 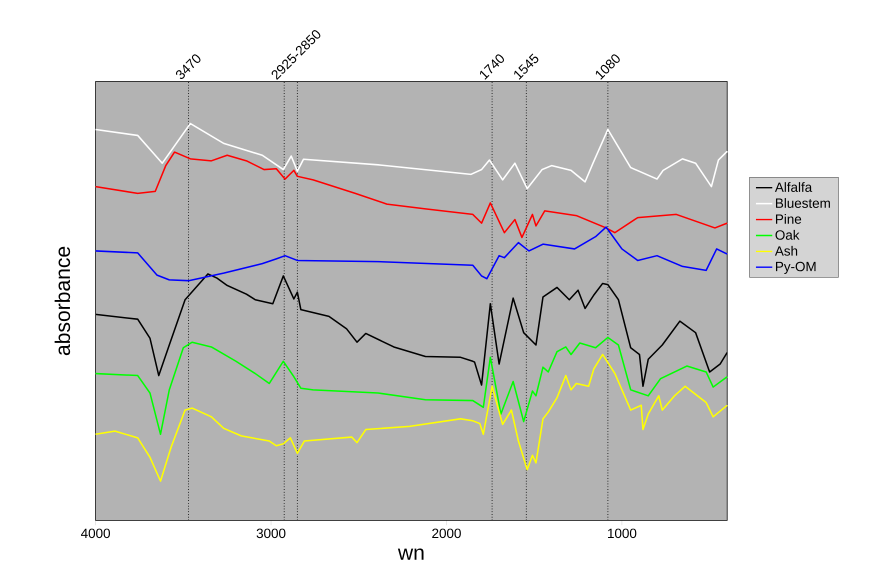 What do you see at coordinates (271, 533) in the screenshot?
I see `x-tick-label: 3000` at bounding box center [271, 533].